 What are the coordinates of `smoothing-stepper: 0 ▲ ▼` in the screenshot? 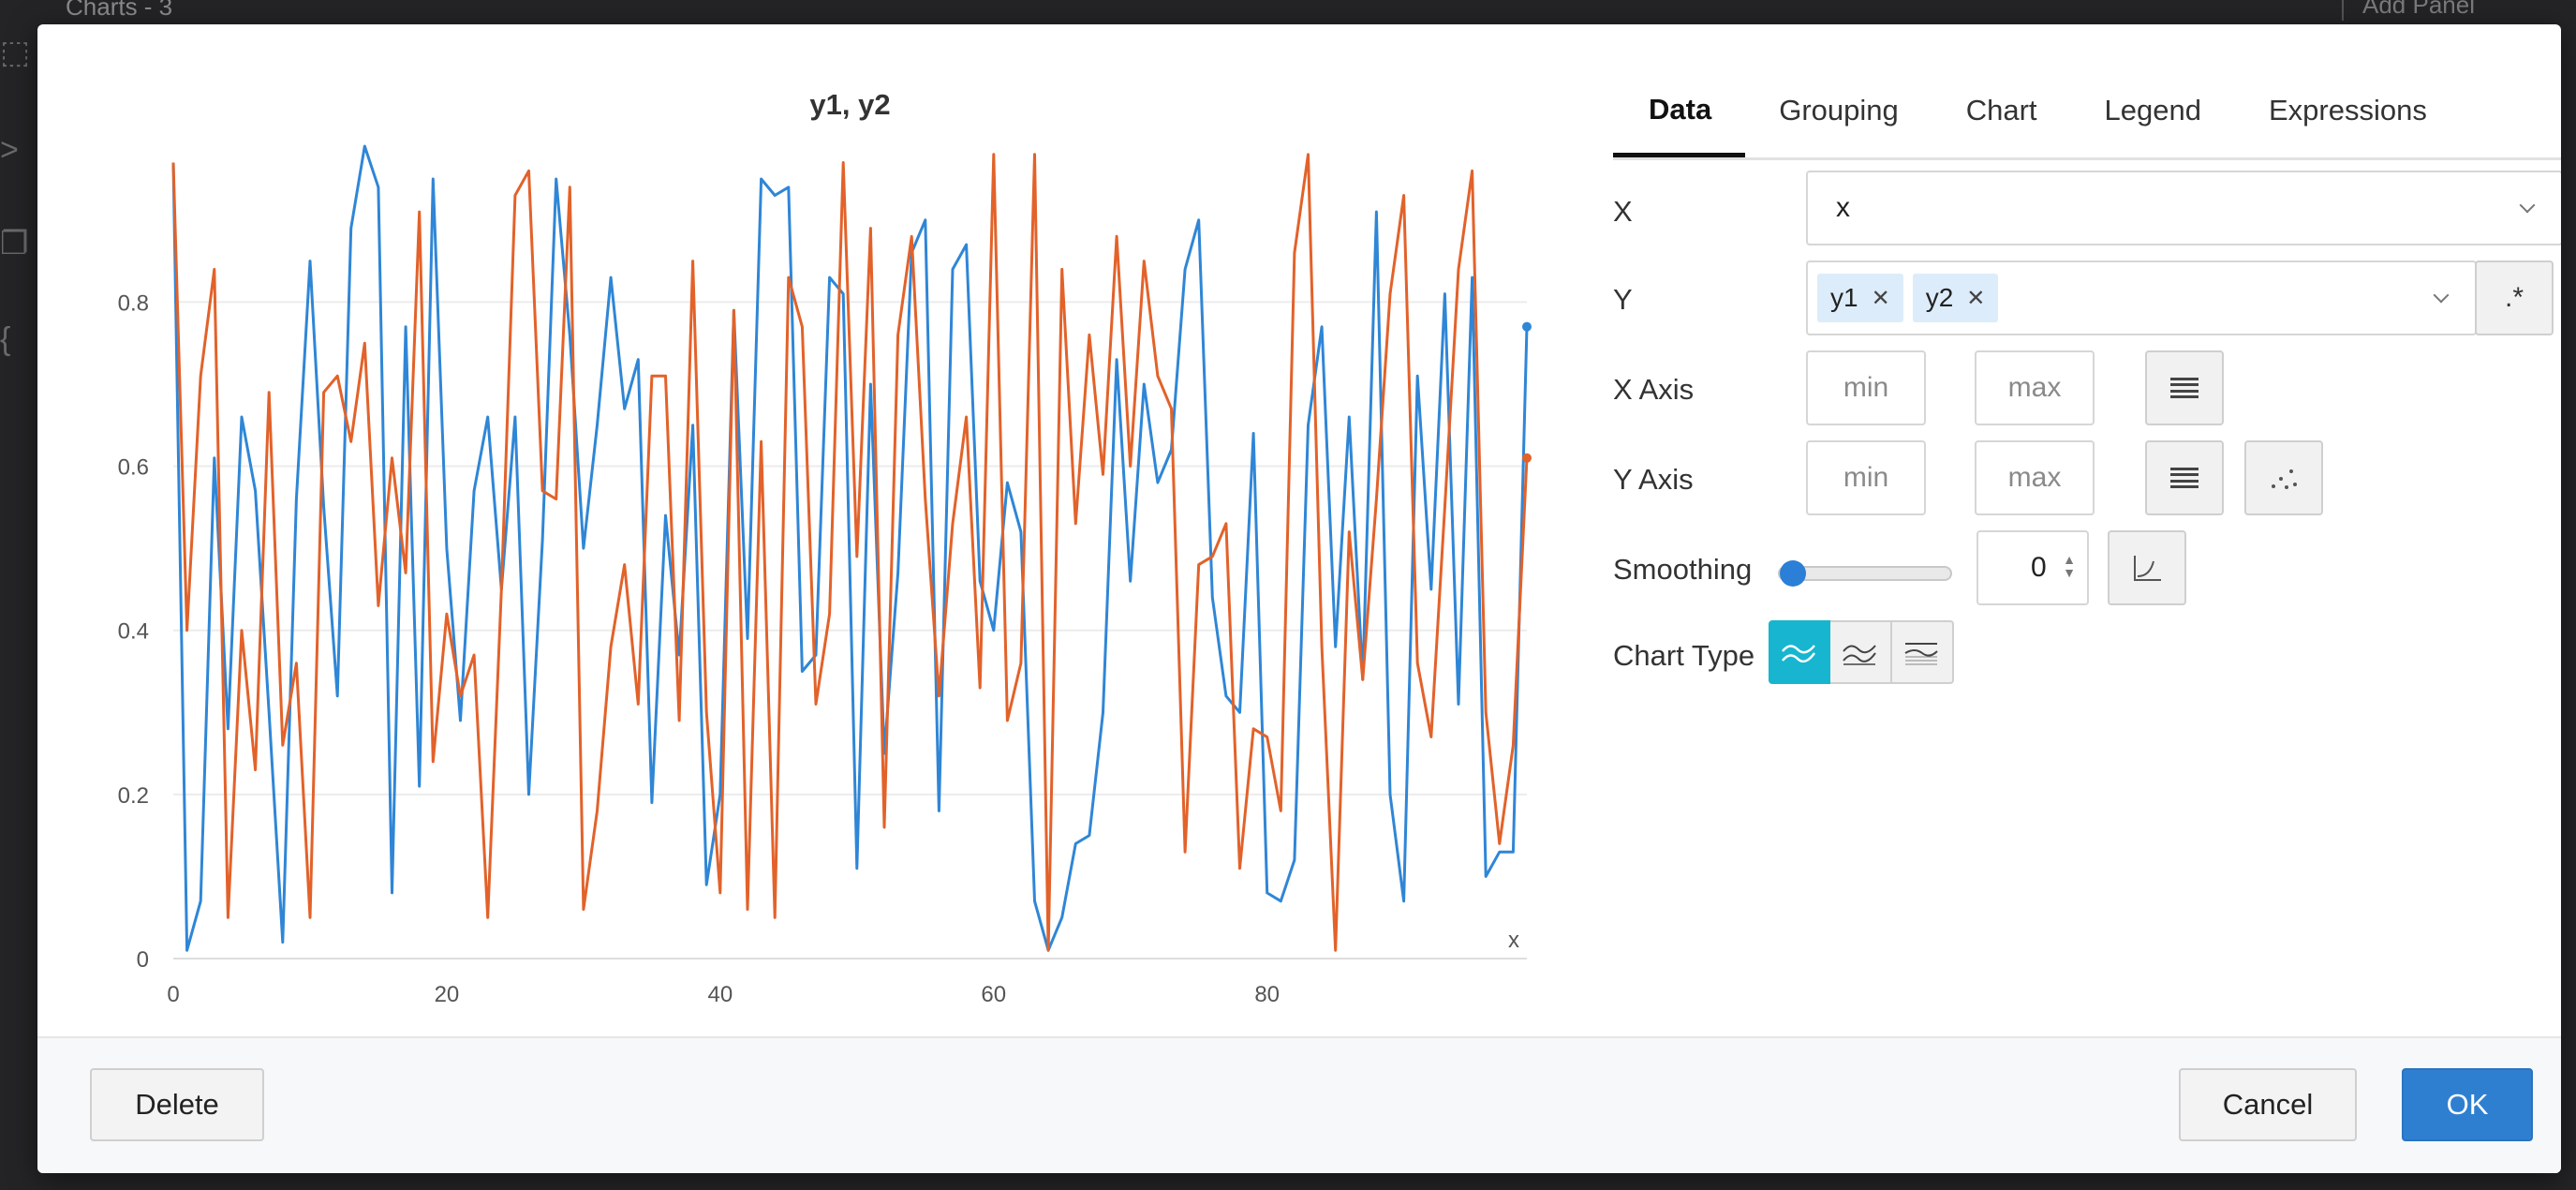 It's located at (2032, 567).